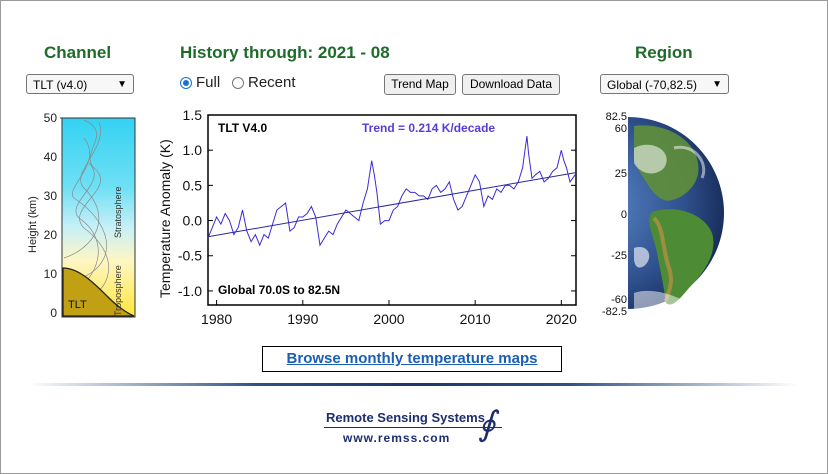 This screenshot has width=828, height=474. I want to click on x-axis: 1980 1990 2000 2010 2020, so click(389, 313).